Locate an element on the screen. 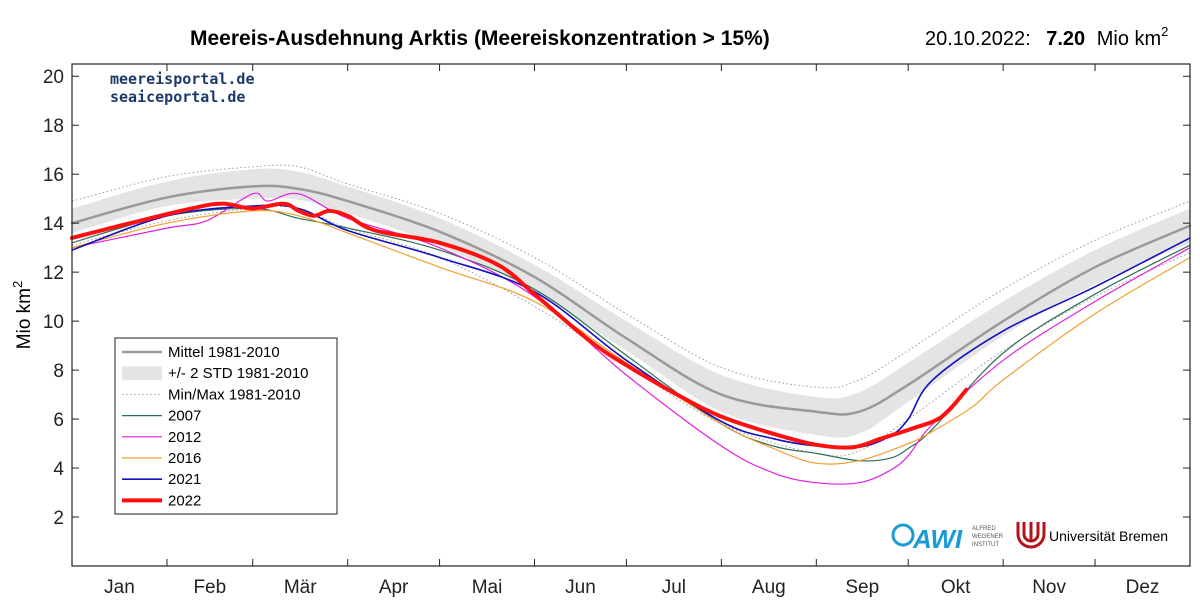 The image size is (1200, 600). x-tick-label-feb: Feb is located at coordinates (209, 587).